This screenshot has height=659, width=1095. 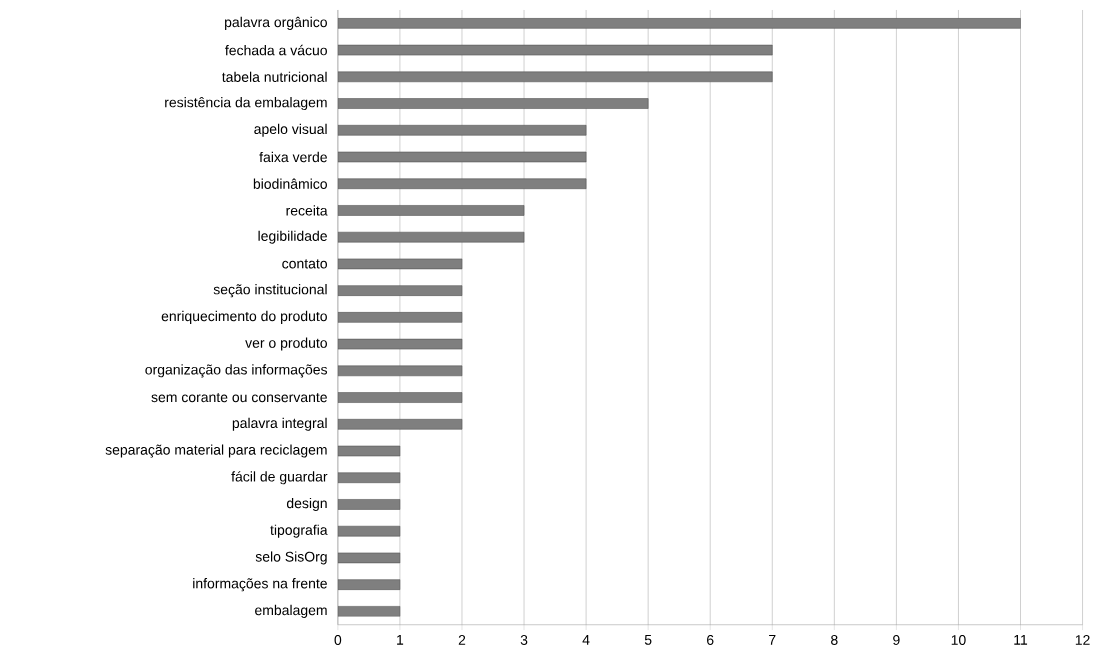 What do you see at coordinates (1021, 640) in the screenshot?
I see `x-tick-label: 11` at bounding box center [1021, 640].